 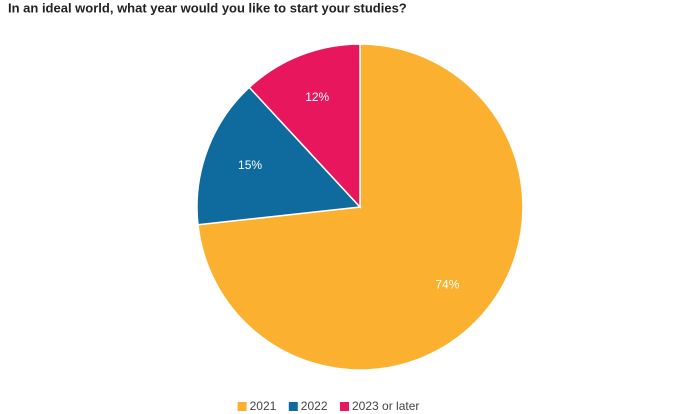 What do you see at coordinates (447, 285) in the screenshot?
I see `data-label: 74%` at bounding box center [447, 285].